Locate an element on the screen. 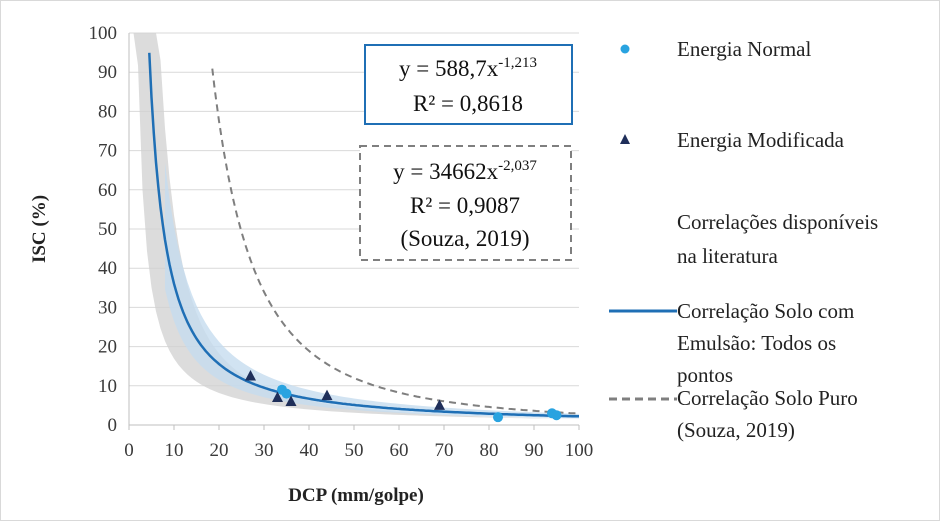  equation-1-r2: R² = 0,8618 is located at coordinates (468, 103).